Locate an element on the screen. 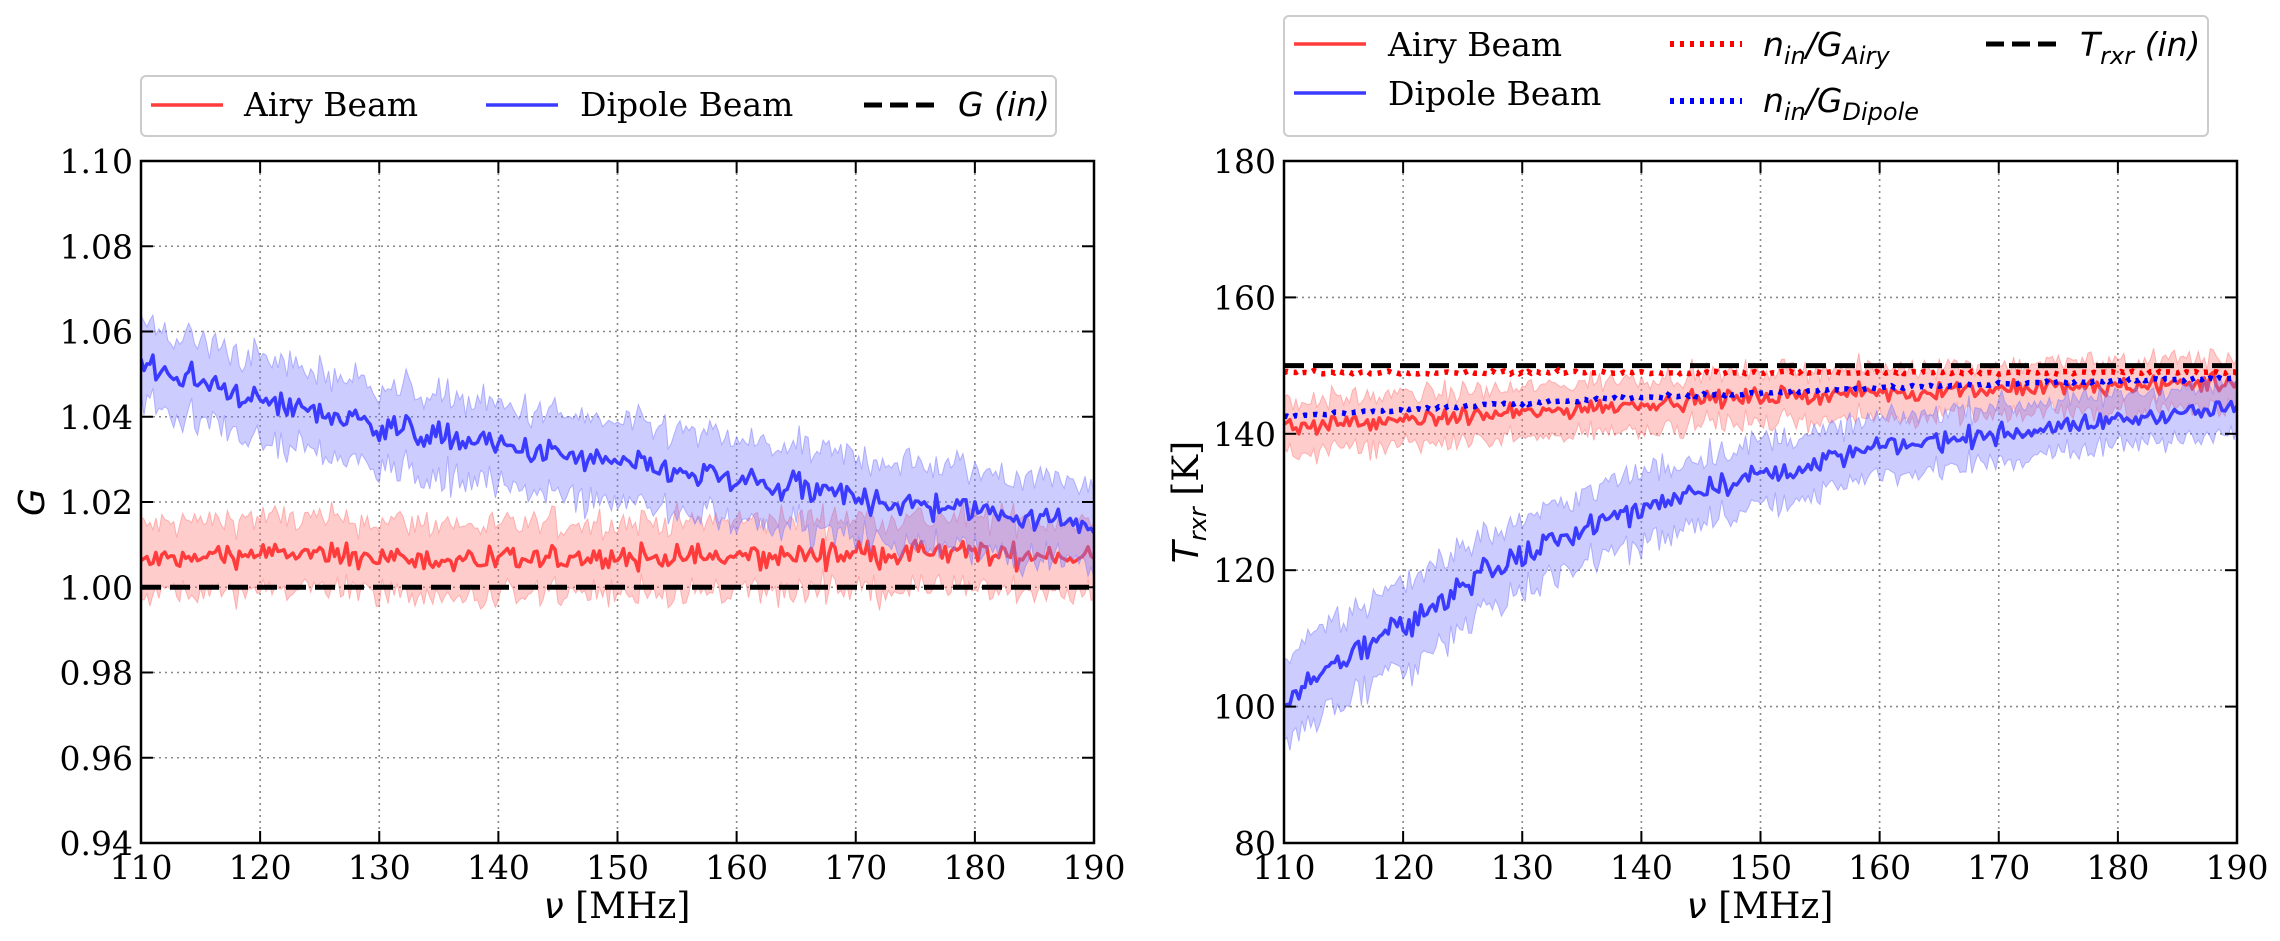  left-xtick-label: 130 is located at coordinates (379, 867).